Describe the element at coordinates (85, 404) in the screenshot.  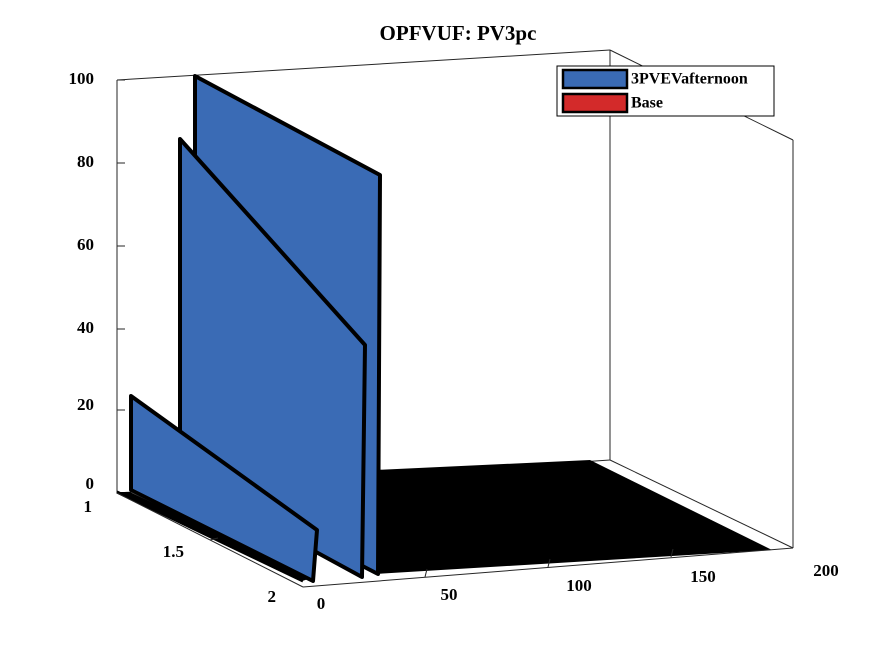
I see `z-tick-label: 20` at that location.